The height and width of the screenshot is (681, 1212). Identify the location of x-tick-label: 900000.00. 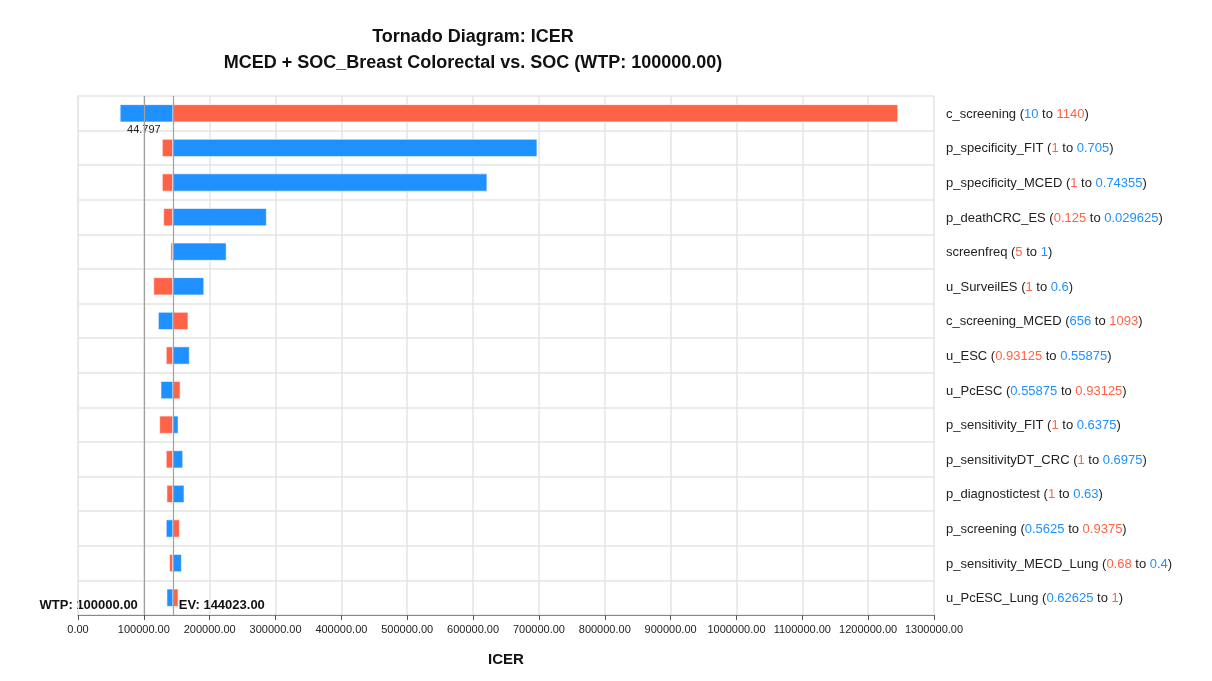
(670, 628).